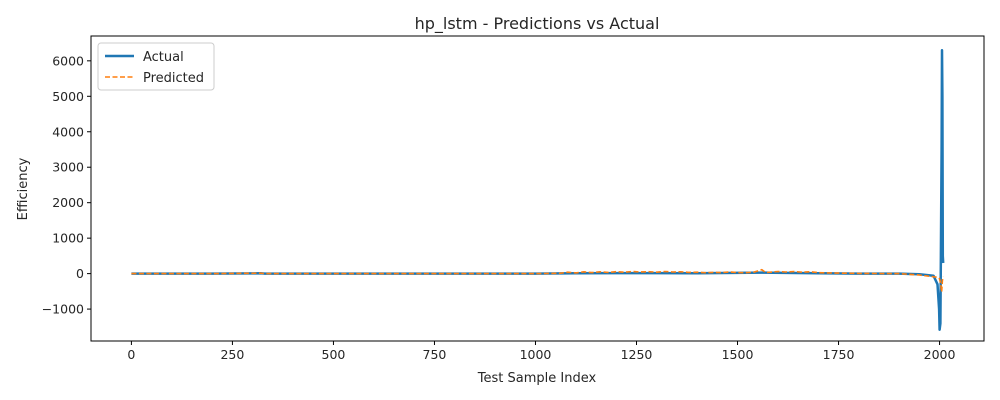 Image resolution: width=1000 pixels, height=400 pixels. Describe the element at coordinates (334, 354) in the screenshot. I see `x-tick-label: 500` at that location.